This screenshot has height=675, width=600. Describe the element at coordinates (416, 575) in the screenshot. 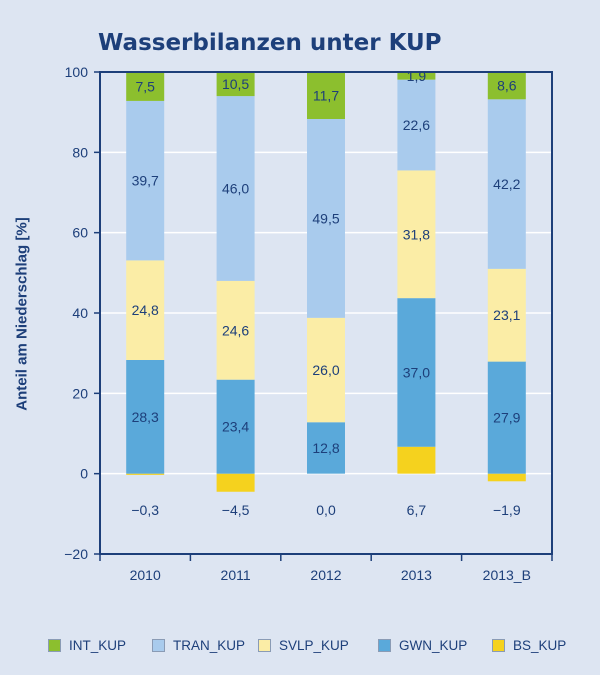

I see `x-tick-label: 2013` at that location.